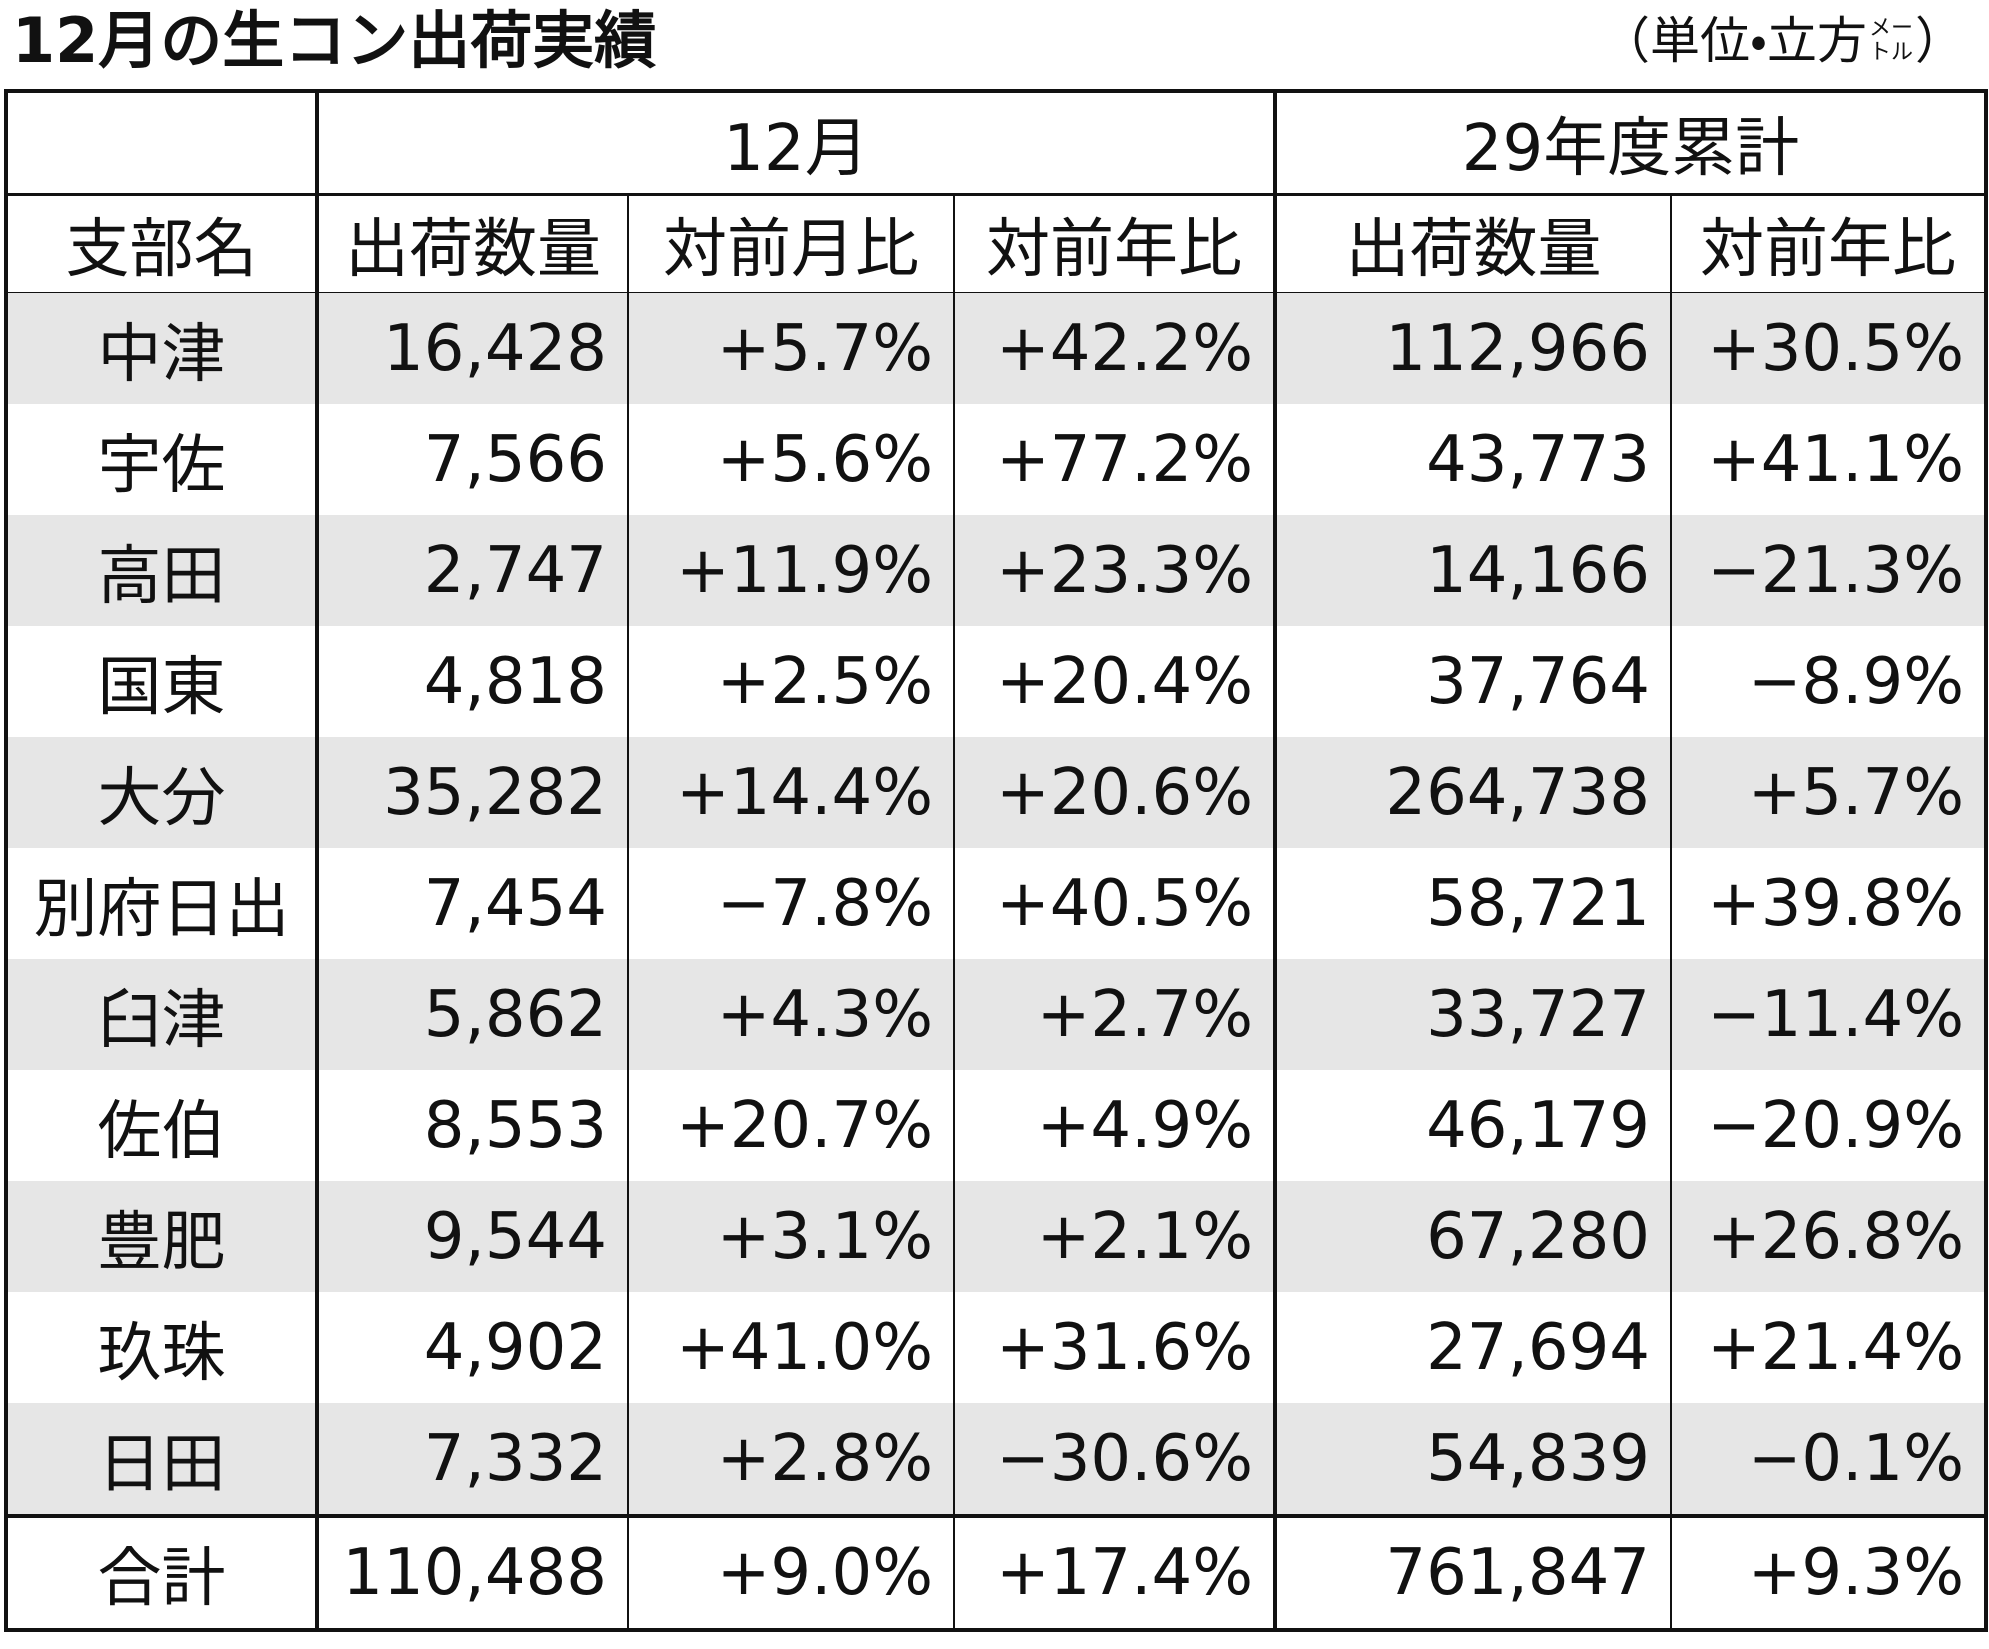  I want to click on data-cell: +40.5%, so click(1114, 903).